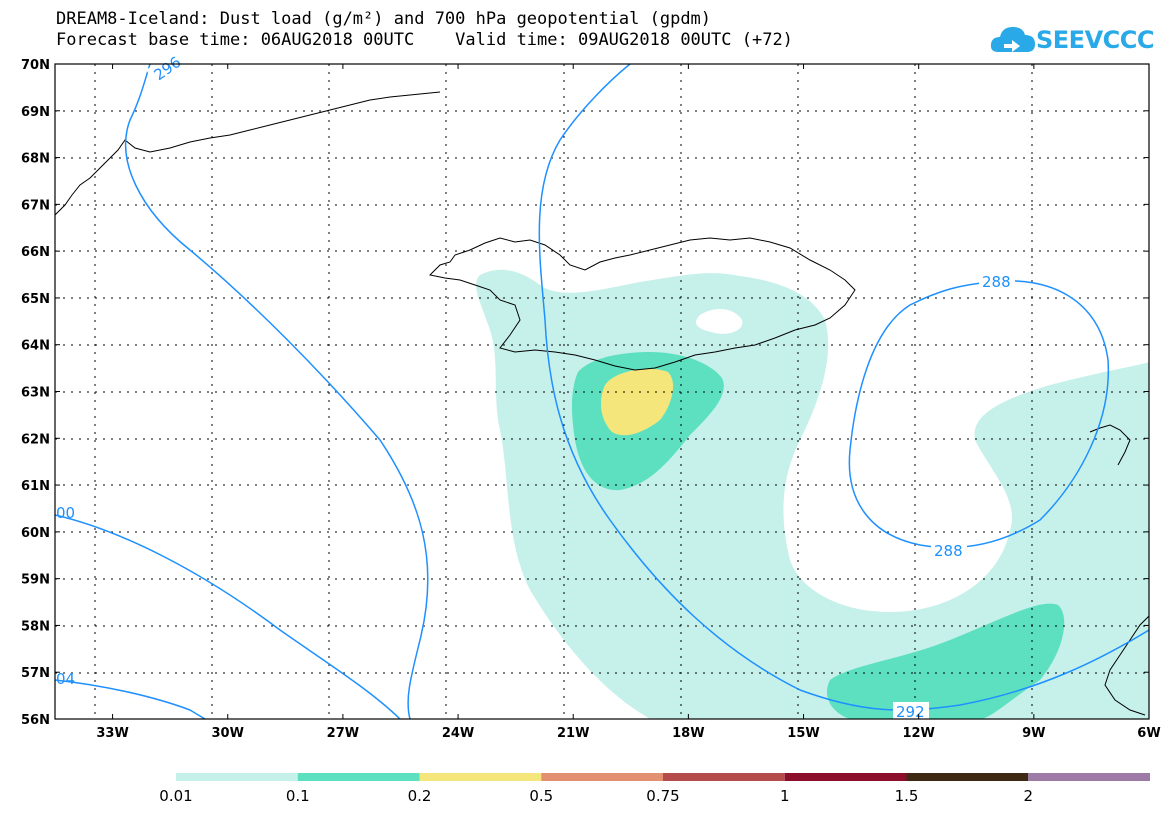  I want to click on lat-label: 61N, so click(35, 486).